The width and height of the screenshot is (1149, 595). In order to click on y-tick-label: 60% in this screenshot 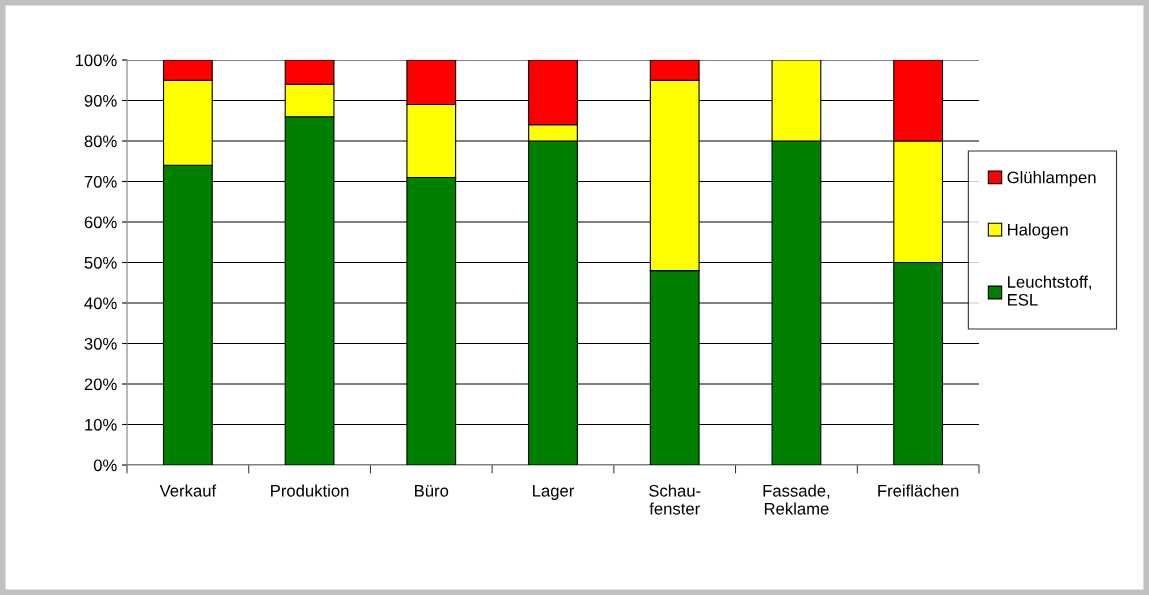, I will do `click(100, 222)`.